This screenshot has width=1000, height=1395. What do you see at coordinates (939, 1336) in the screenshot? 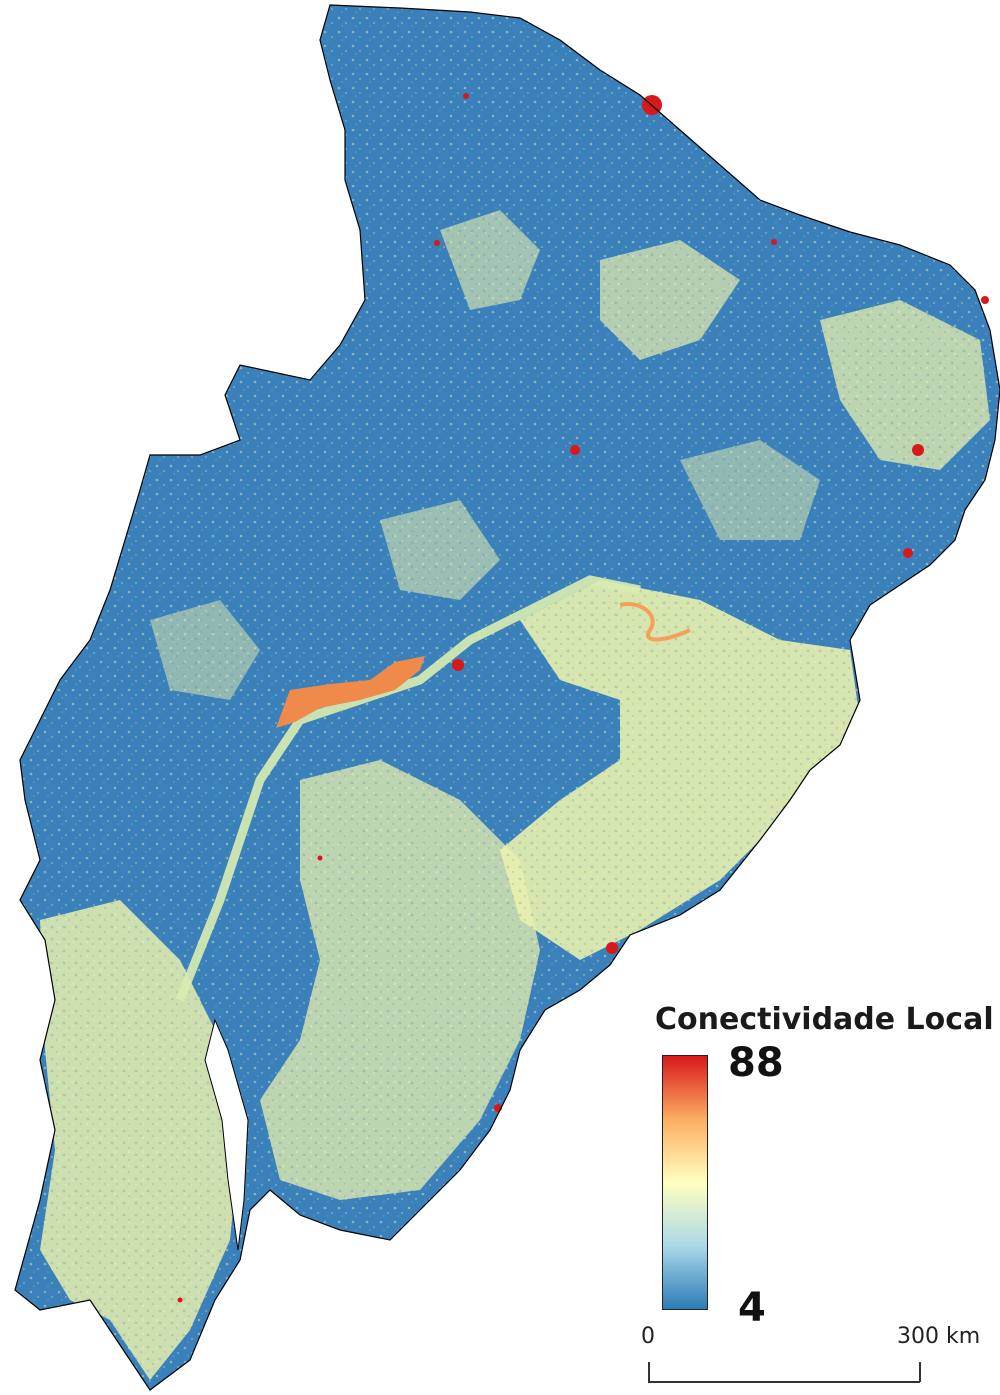
I see `scale-bar-end-label: 300 km` at bounding box center [939, 1336].